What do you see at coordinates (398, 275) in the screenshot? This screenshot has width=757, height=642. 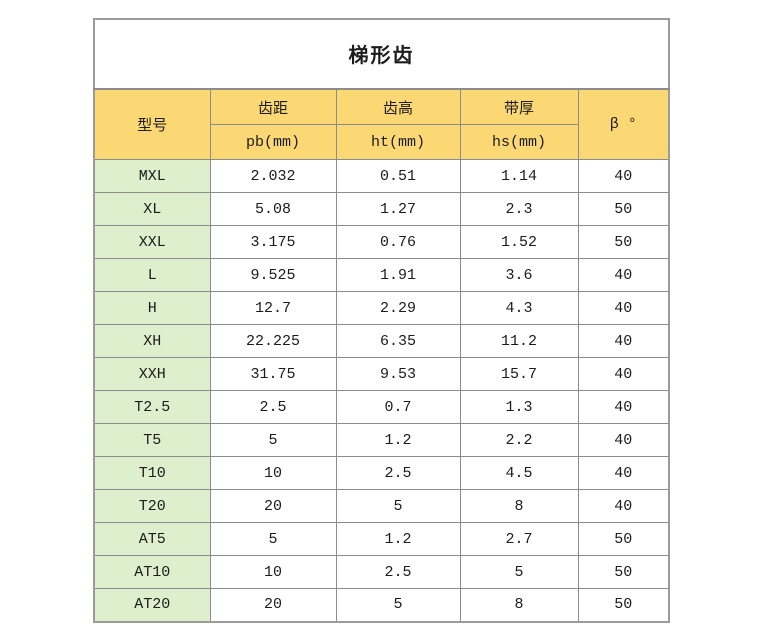 I see `ht-cell: 1.91` at bounding box center [398, 275].